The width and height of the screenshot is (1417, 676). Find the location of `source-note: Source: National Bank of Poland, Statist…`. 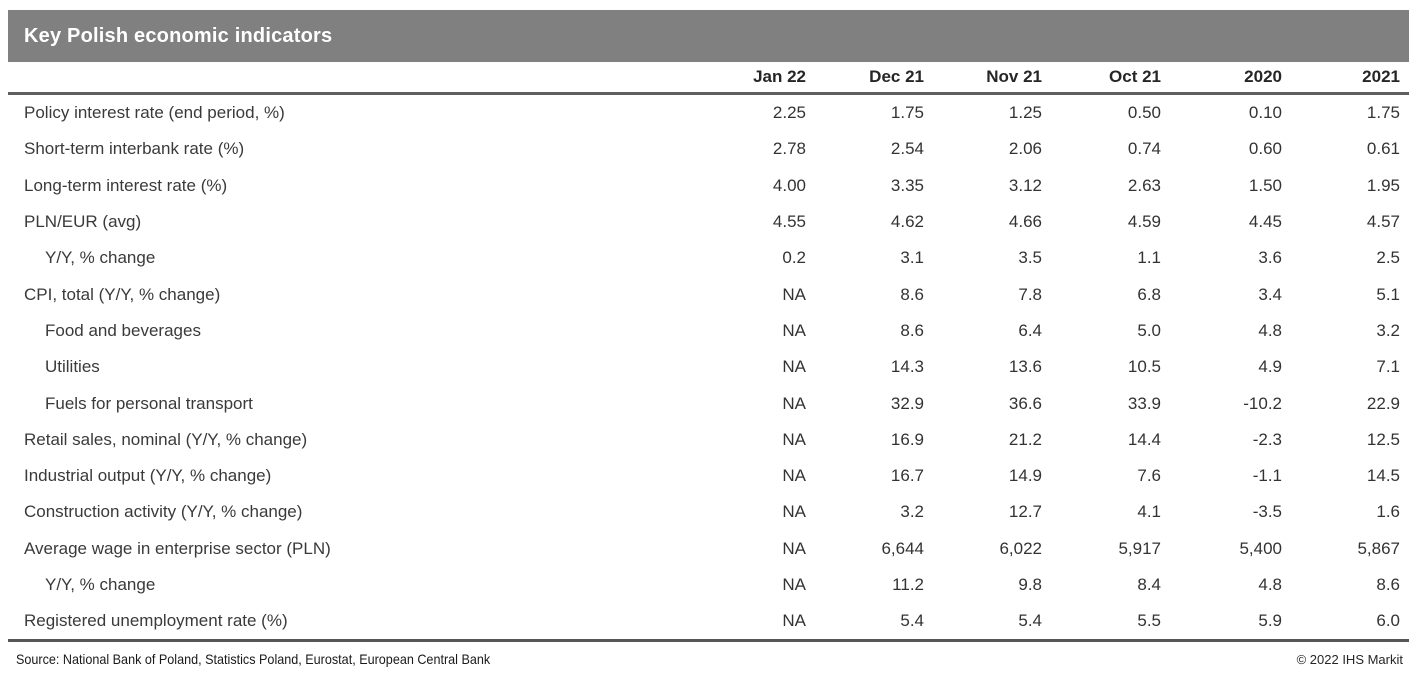

source-note: Source: National Bank of Poland, Statist… is located at coordinates (253, 659).